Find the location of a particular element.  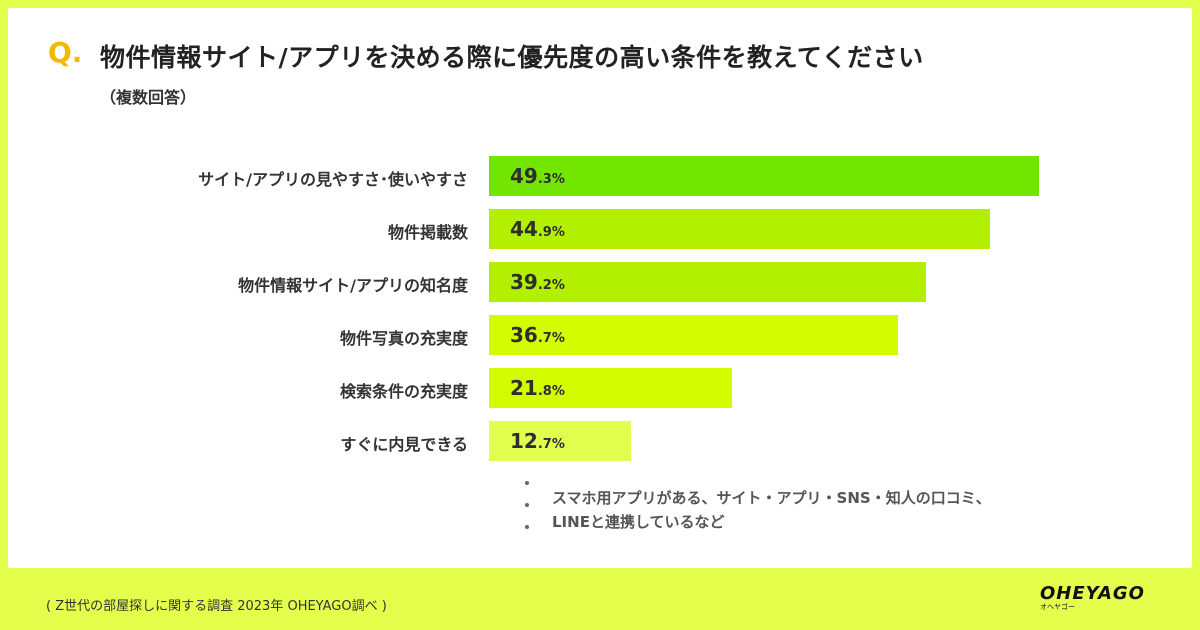

data-label-int: 21 is located at coordinates (524, 388).